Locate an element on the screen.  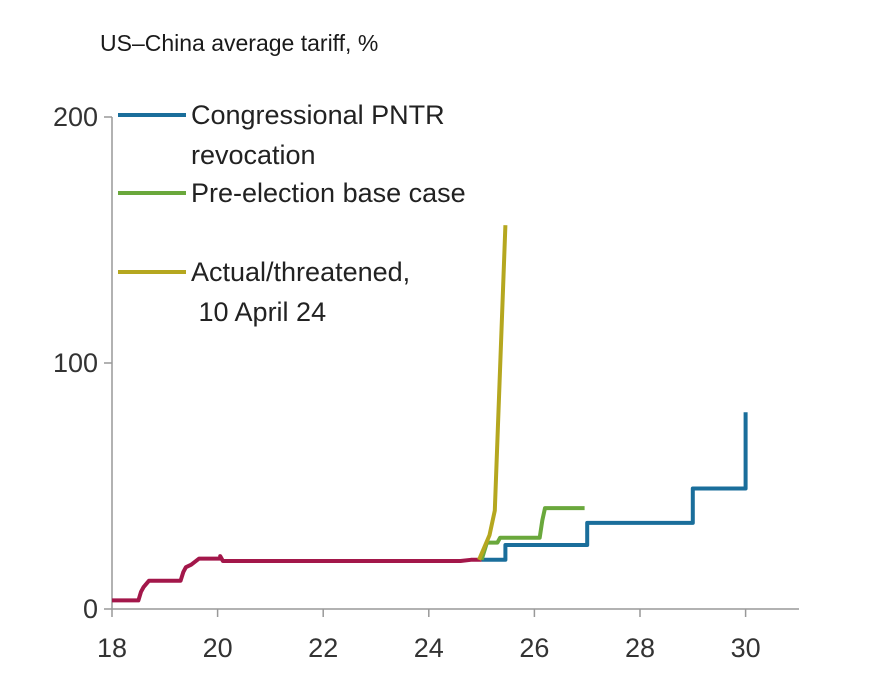
legend-label-line: revocation is located at coordinates (253, 155).